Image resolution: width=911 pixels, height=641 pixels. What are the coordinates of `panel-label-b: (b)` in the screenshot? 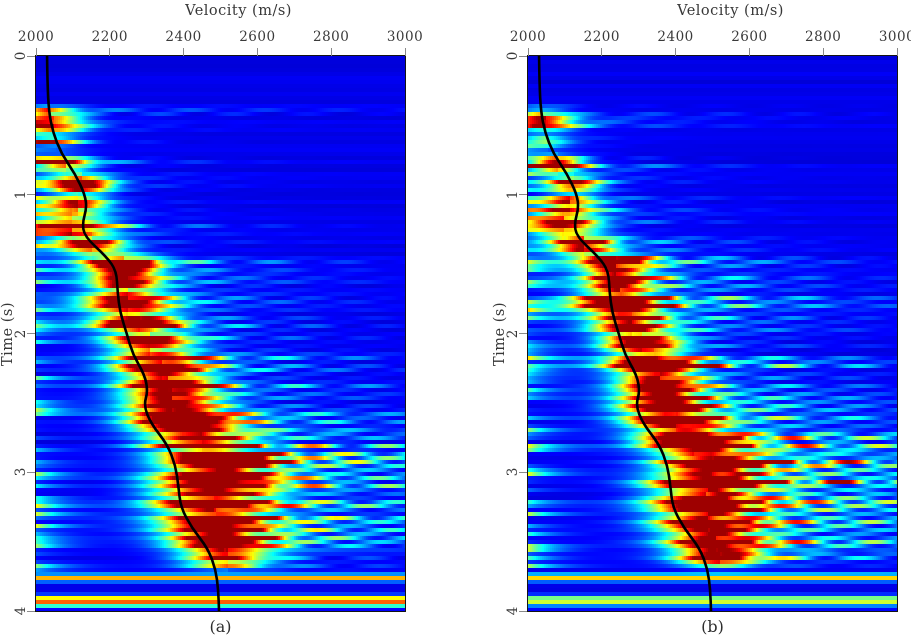 It's located at (712, 626).